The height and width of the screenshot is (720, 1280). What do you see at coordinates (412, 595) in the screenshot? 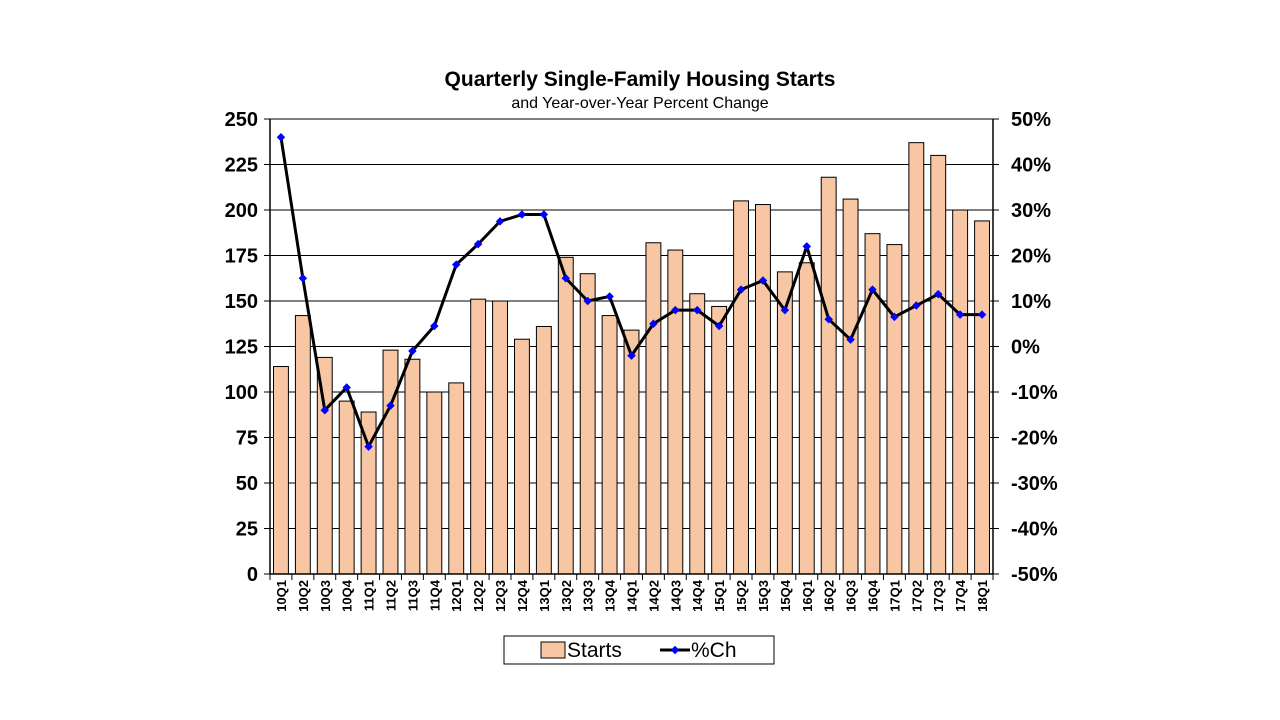
I see `x-tick-label: 11Q3` at bounding box center [412, 595].